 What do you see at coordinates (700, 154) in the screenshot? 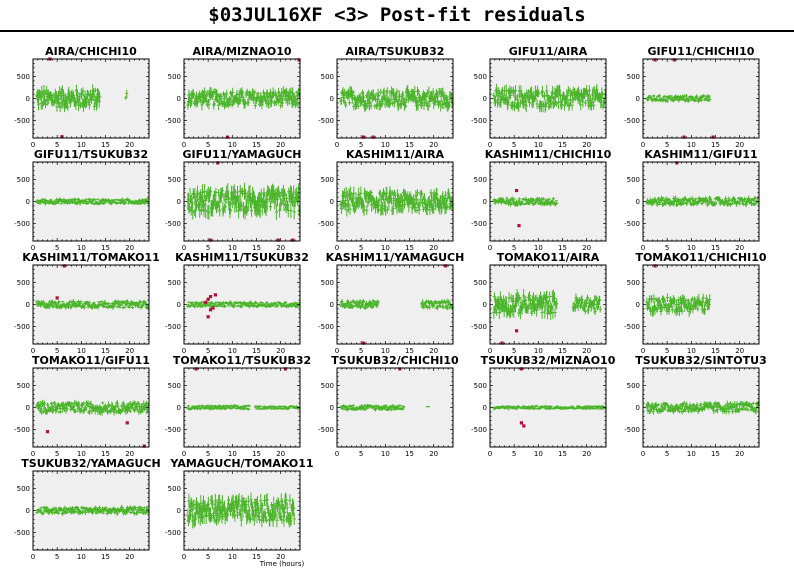
I see `panel-title: KASHIM11/GIFU11` at bounding box center [700, 154].